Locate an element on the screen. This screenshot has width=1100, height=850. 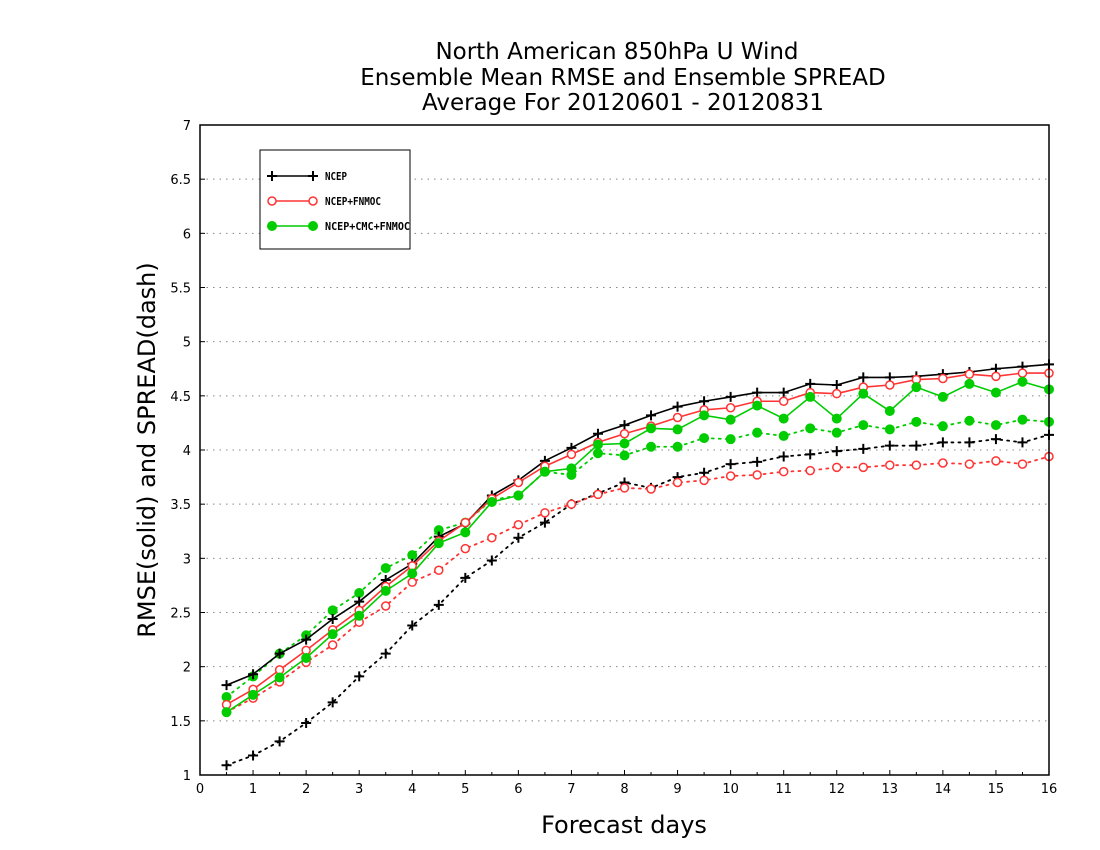
y-tick-label: 5.5 is located at coordinates (180, 289).